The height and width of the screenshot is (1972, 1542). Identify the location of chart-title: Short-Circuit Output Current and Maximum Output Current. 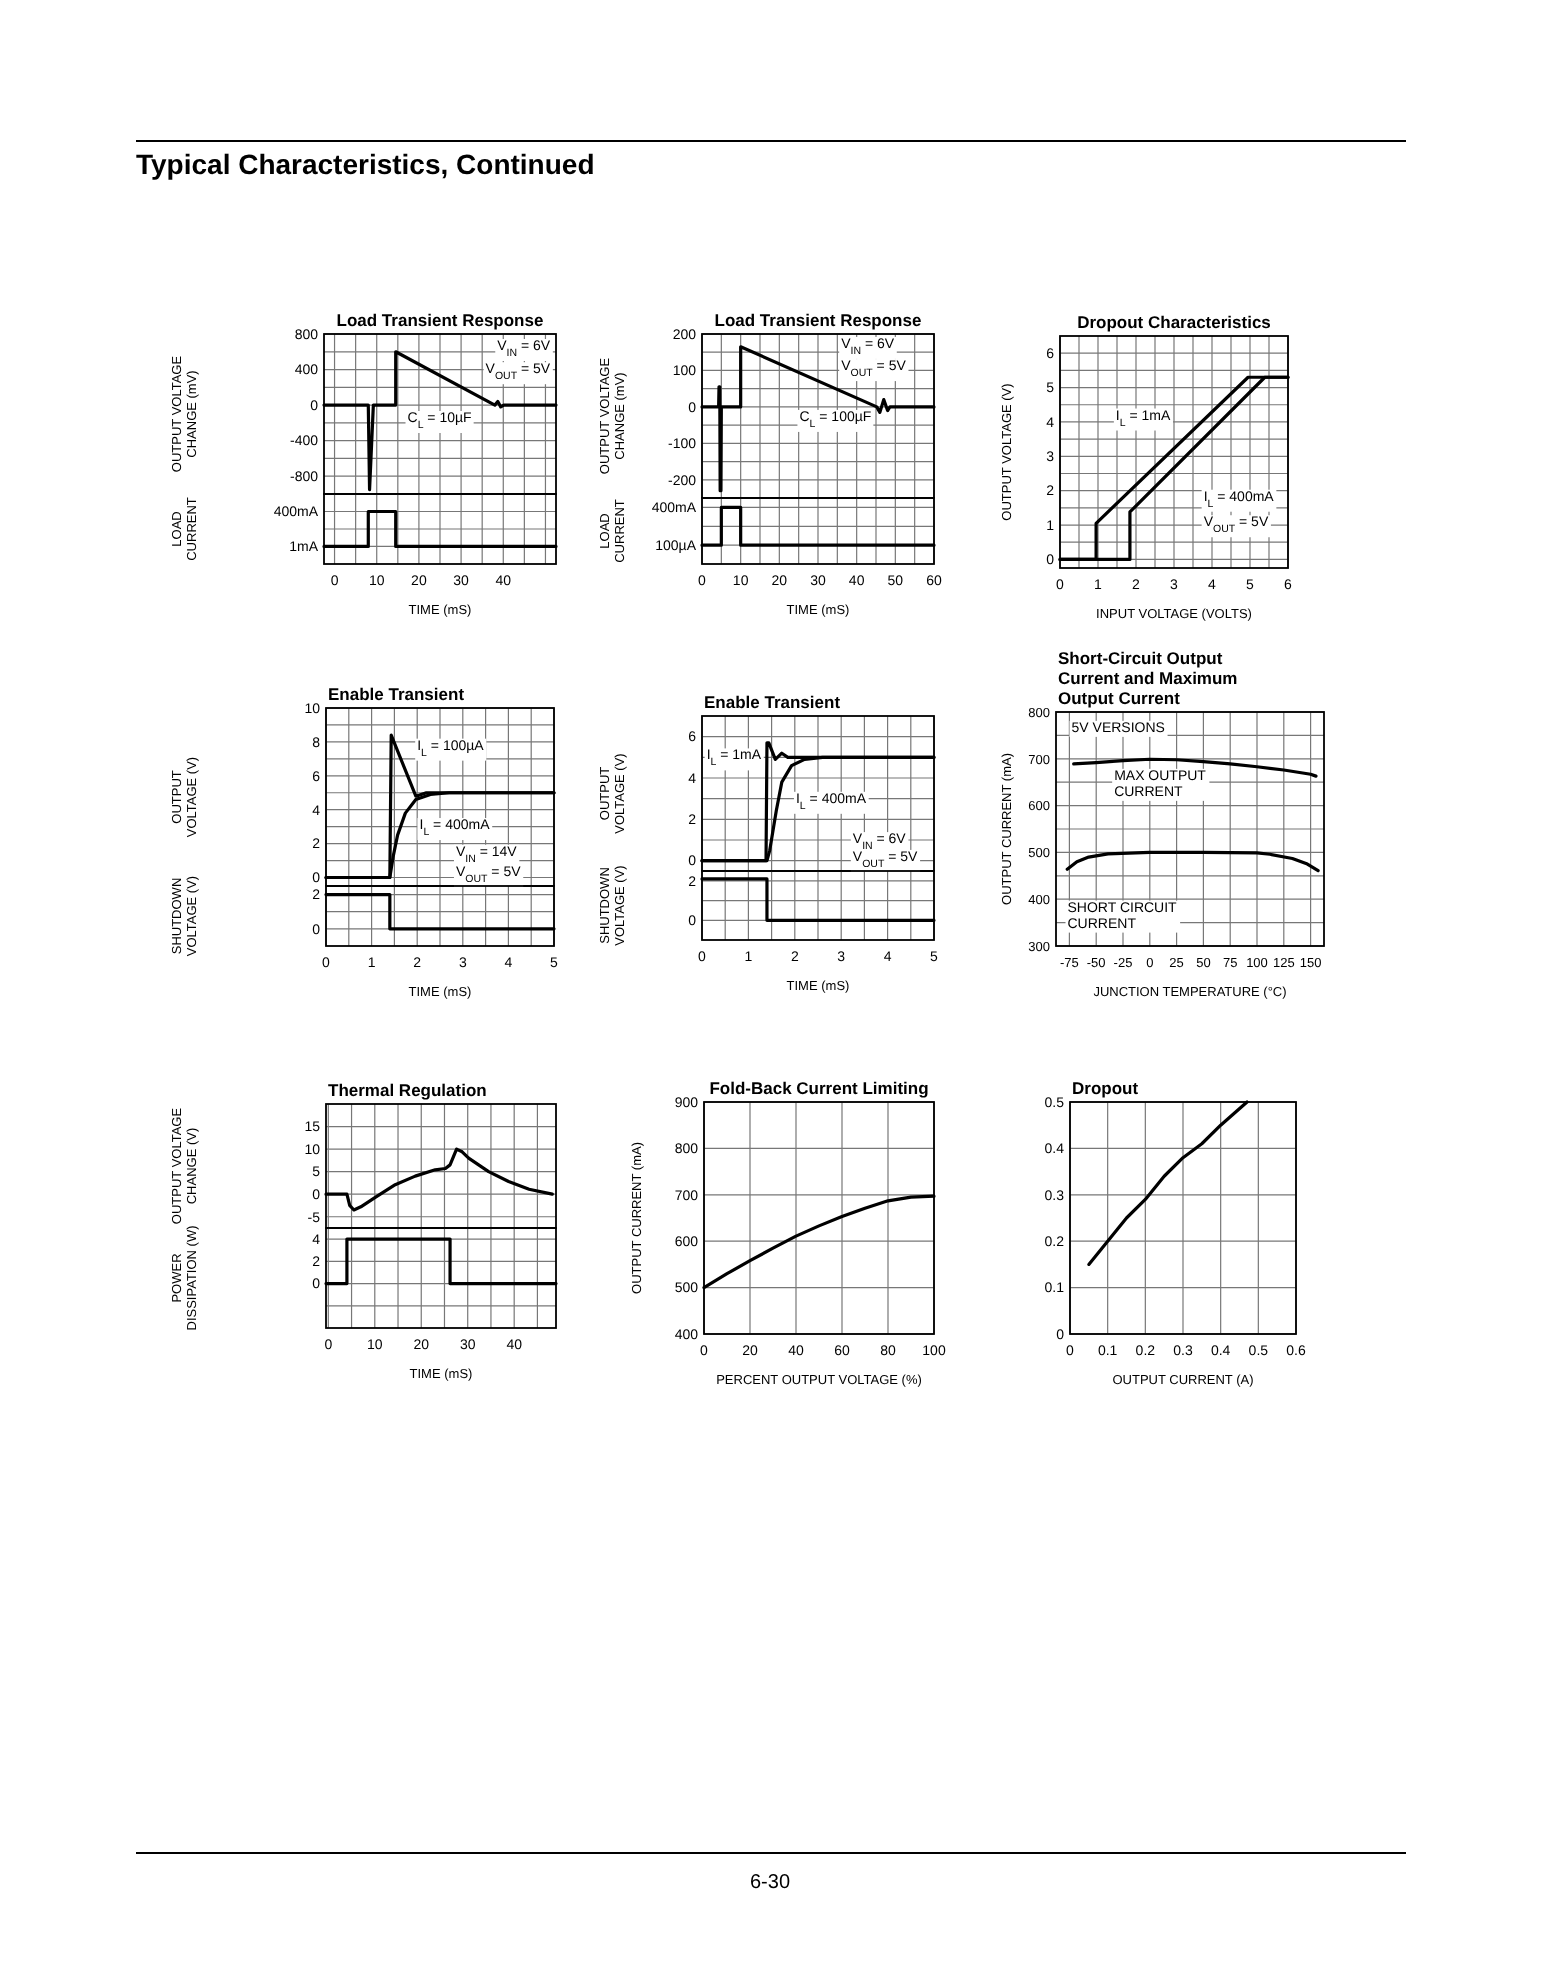
(1148, 678).